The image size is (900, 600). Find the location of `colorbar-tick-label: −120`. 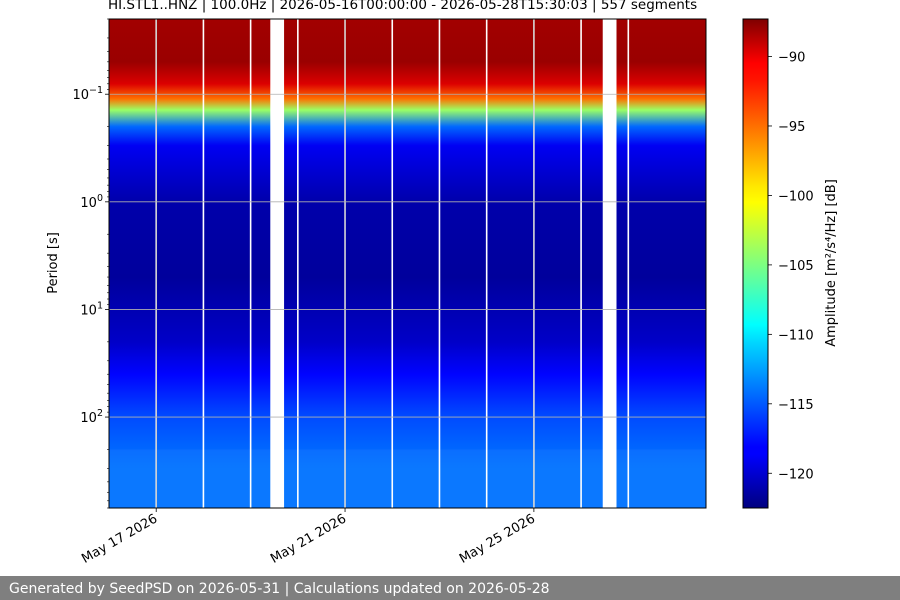

colorbar-tick-label: −120 is located at coordinates (796, 474).